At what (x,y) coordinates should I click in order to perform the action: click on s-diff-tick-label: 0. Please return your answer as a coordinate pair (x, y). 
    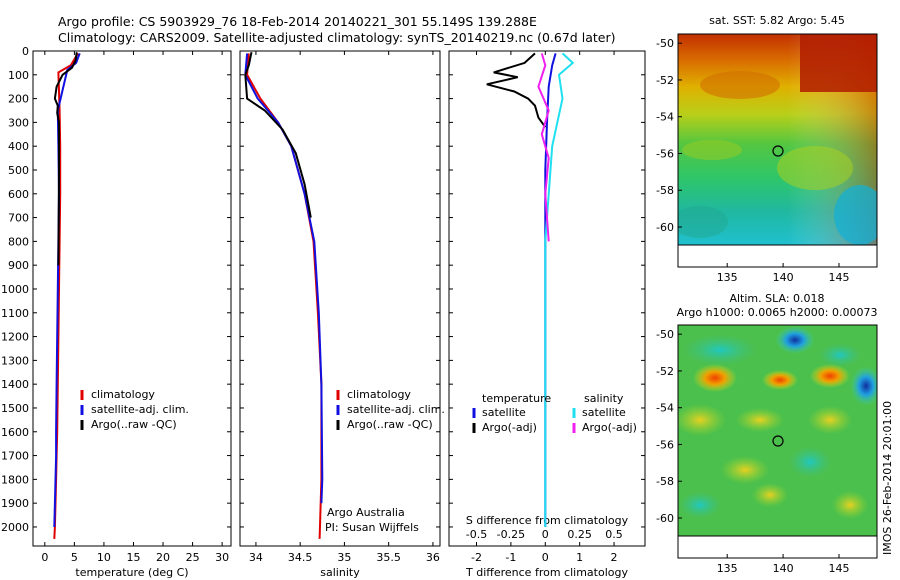
    Looking at the image, I should click on (545, 534).